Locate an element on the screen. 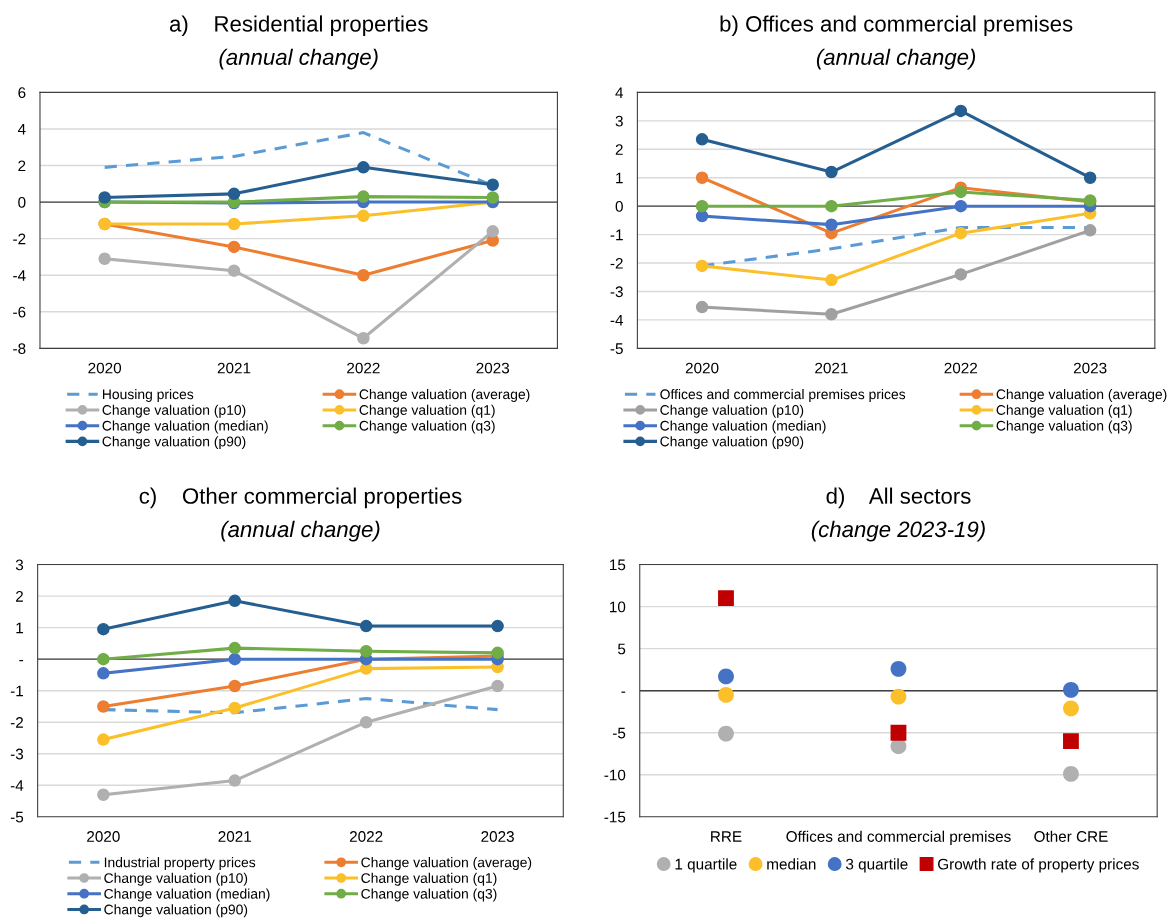  chart-title: b) Offices and commercial premises is located at coordinates (896, 26).